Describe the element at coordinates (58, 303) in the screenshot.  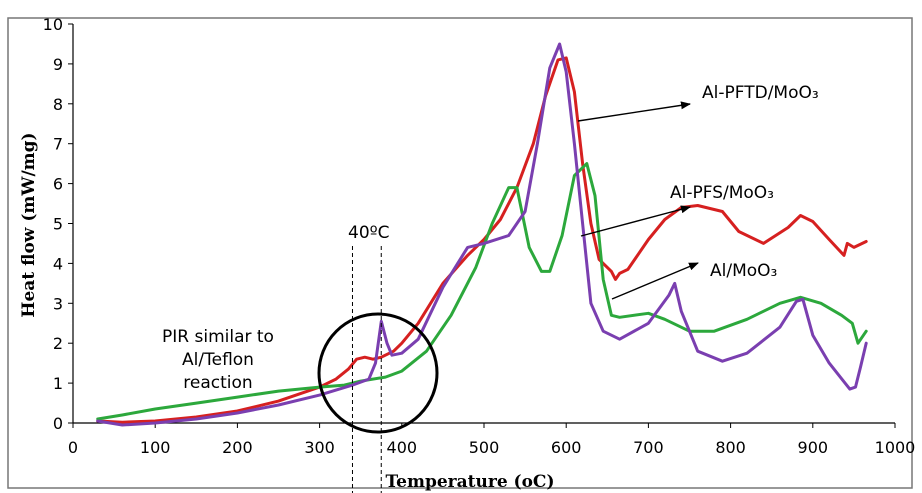
I see `y-tick-label: 3` at that location.